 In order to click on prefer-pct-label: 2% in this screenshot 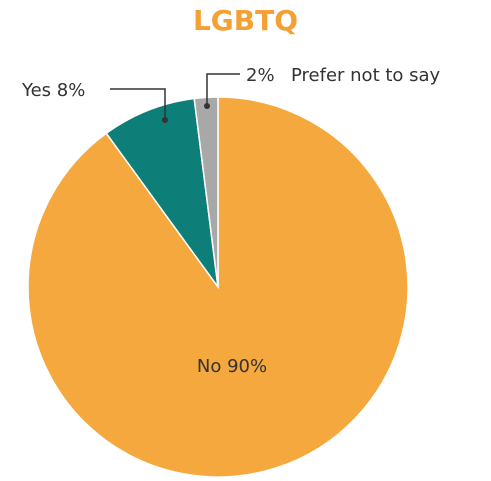, I will do `click(260, 75)`.